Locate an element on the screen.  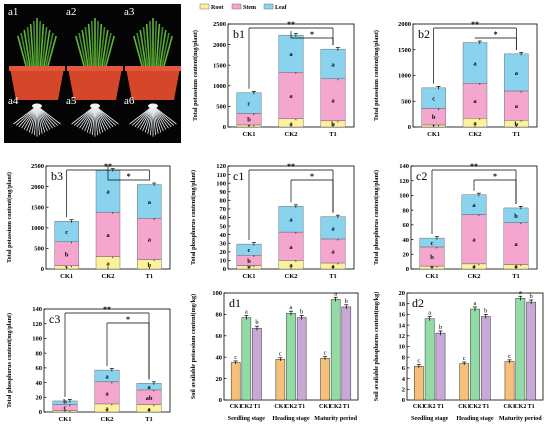
y-axis-label: Soil available phosphorus content(mg/kg) is located at coordinates (376, 347).